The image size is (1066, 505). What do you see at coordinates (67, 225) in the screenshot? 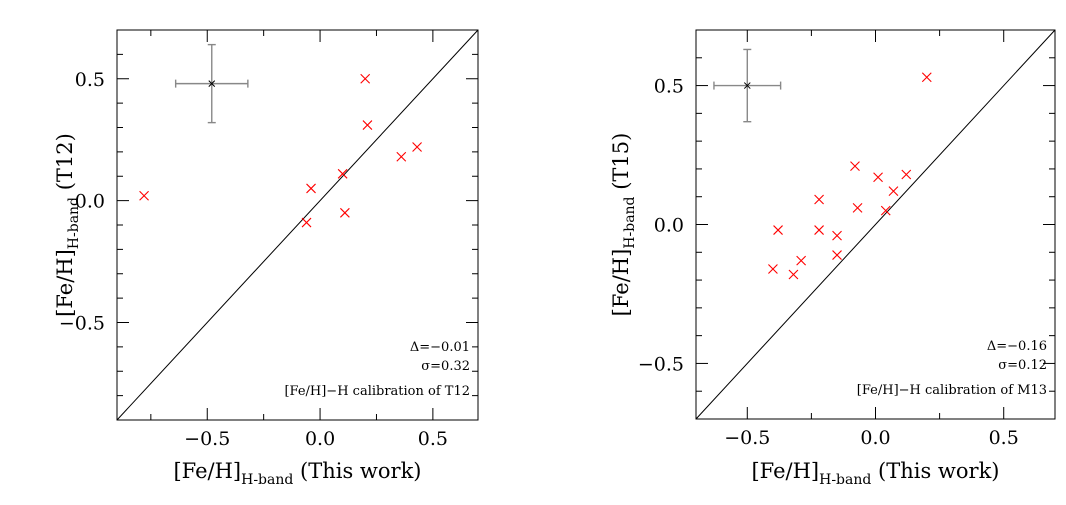
I see `y-axis-label: [Fe/H]H-band (T12)` at bounding box center [67, 225].